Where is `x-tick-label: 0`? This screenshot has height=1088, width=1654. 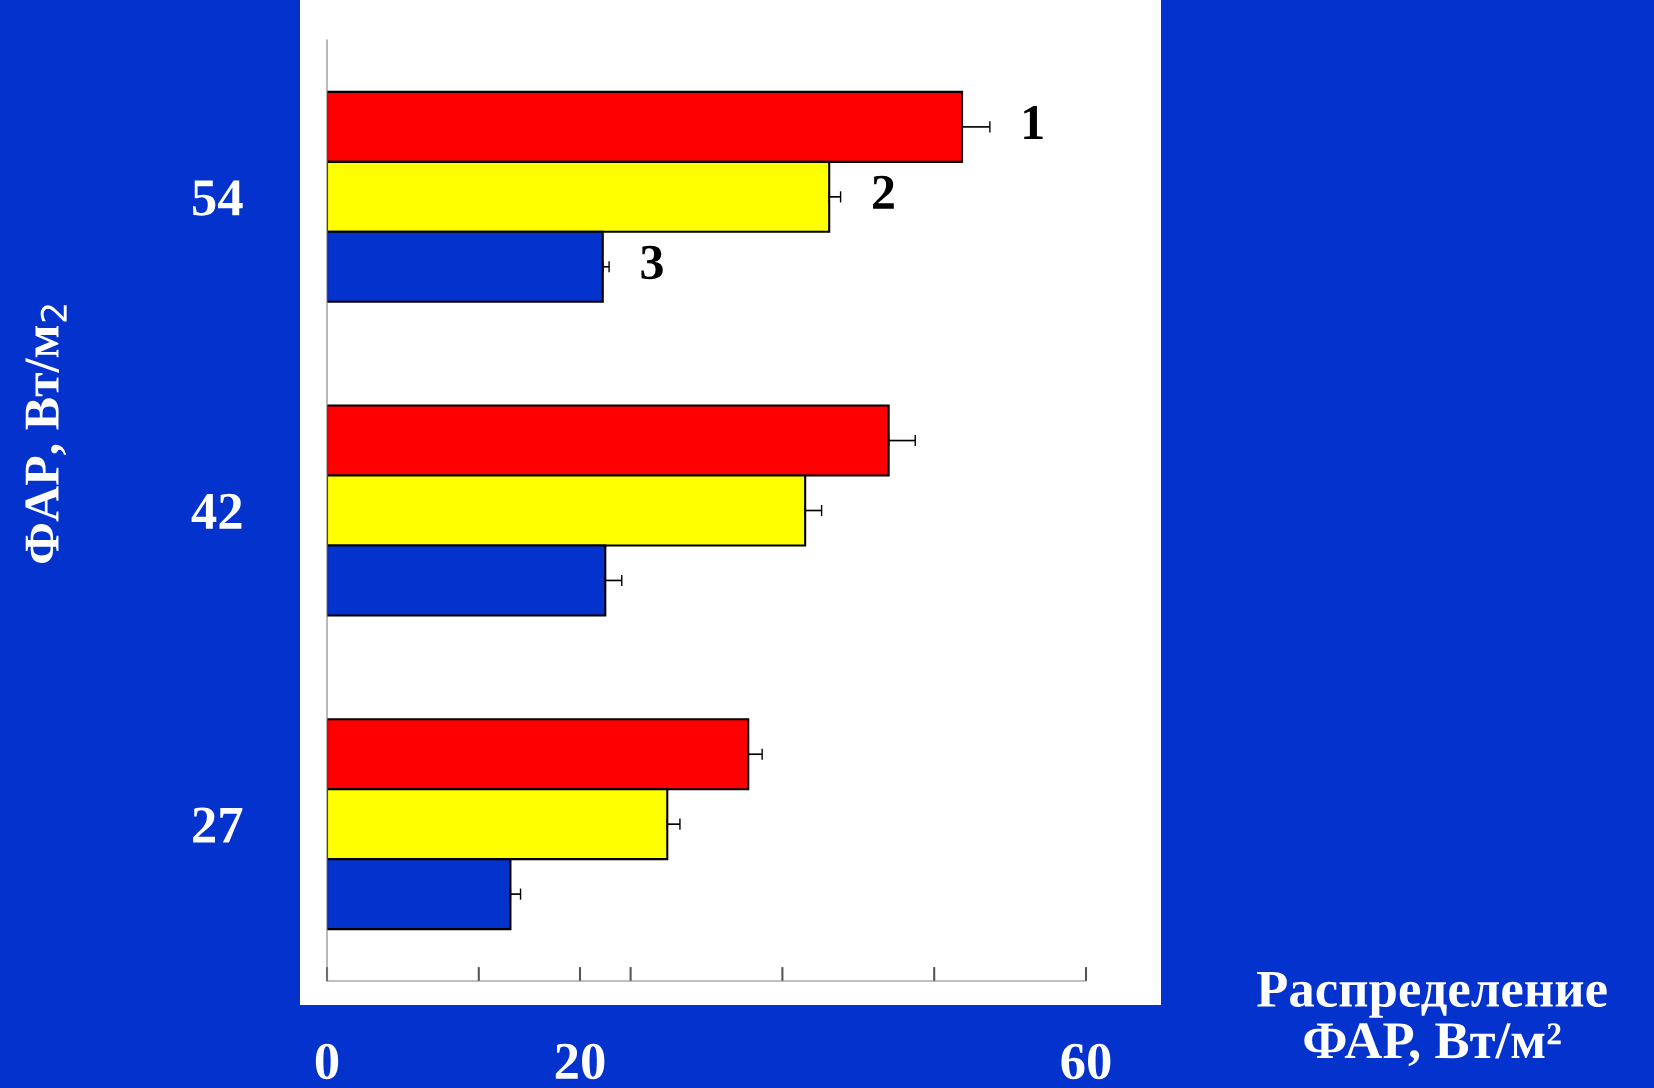 x-tick-label: 0 is located at coordinates (327, 1061).